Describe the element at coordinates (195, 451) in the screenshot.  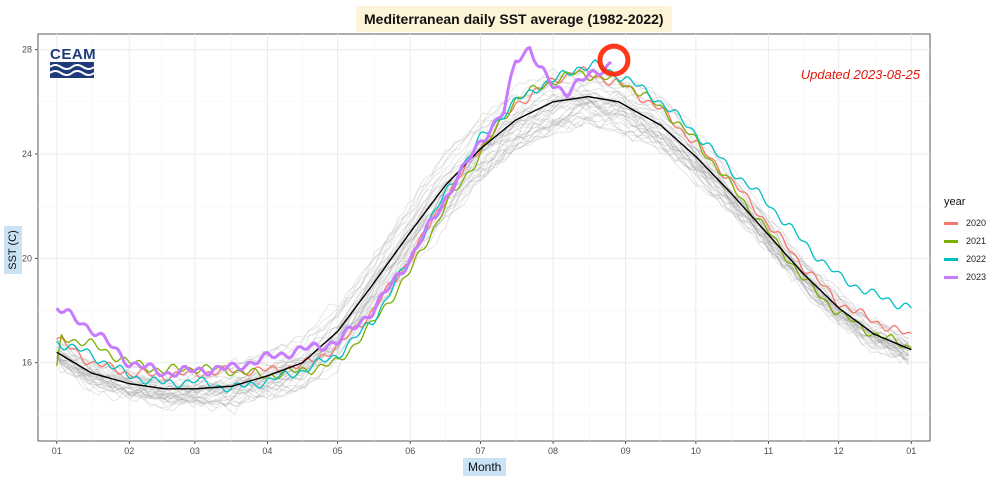
I see `x-tick-label: 03` at that location.